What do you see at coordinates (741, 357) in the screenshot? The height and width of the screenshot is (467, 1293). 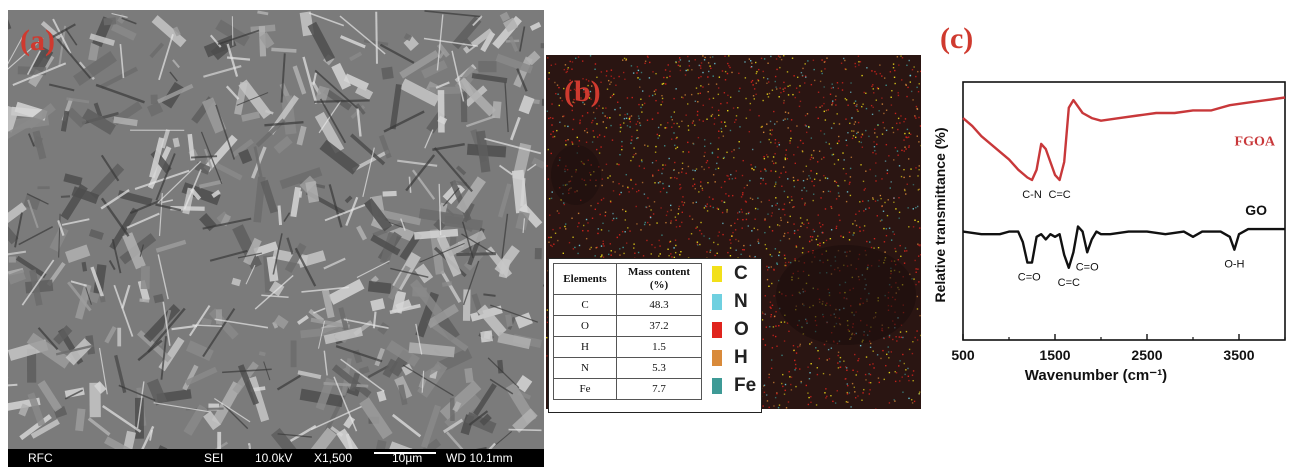 I see `legend-label: H` at bounding box center [741, 357].